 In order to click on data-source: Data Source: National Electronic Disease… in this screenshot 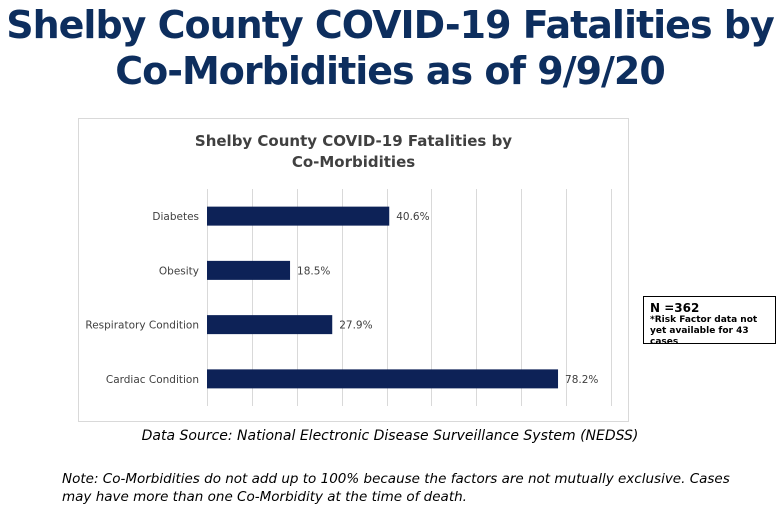, I will do `click(390, 436)`.